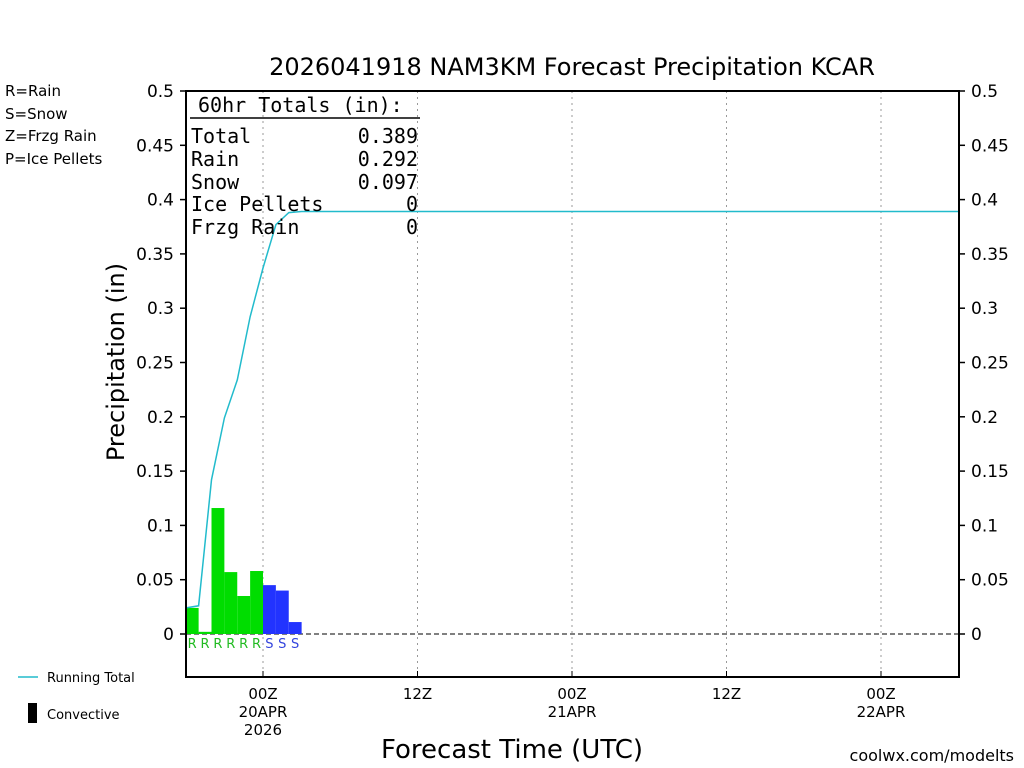 Image resolution: width=1024 pixels, height=768 pixels. What do you see at coordinates (155, 255) in the screenshot?
I see `y-tick-label-left: 0.35` at bounding box center [155, 255].